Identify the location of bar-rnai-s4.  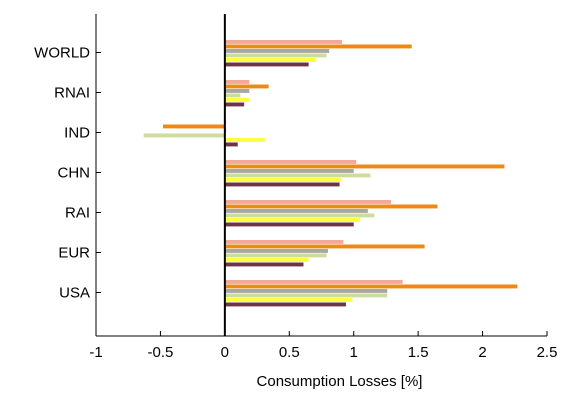
(232, 95).